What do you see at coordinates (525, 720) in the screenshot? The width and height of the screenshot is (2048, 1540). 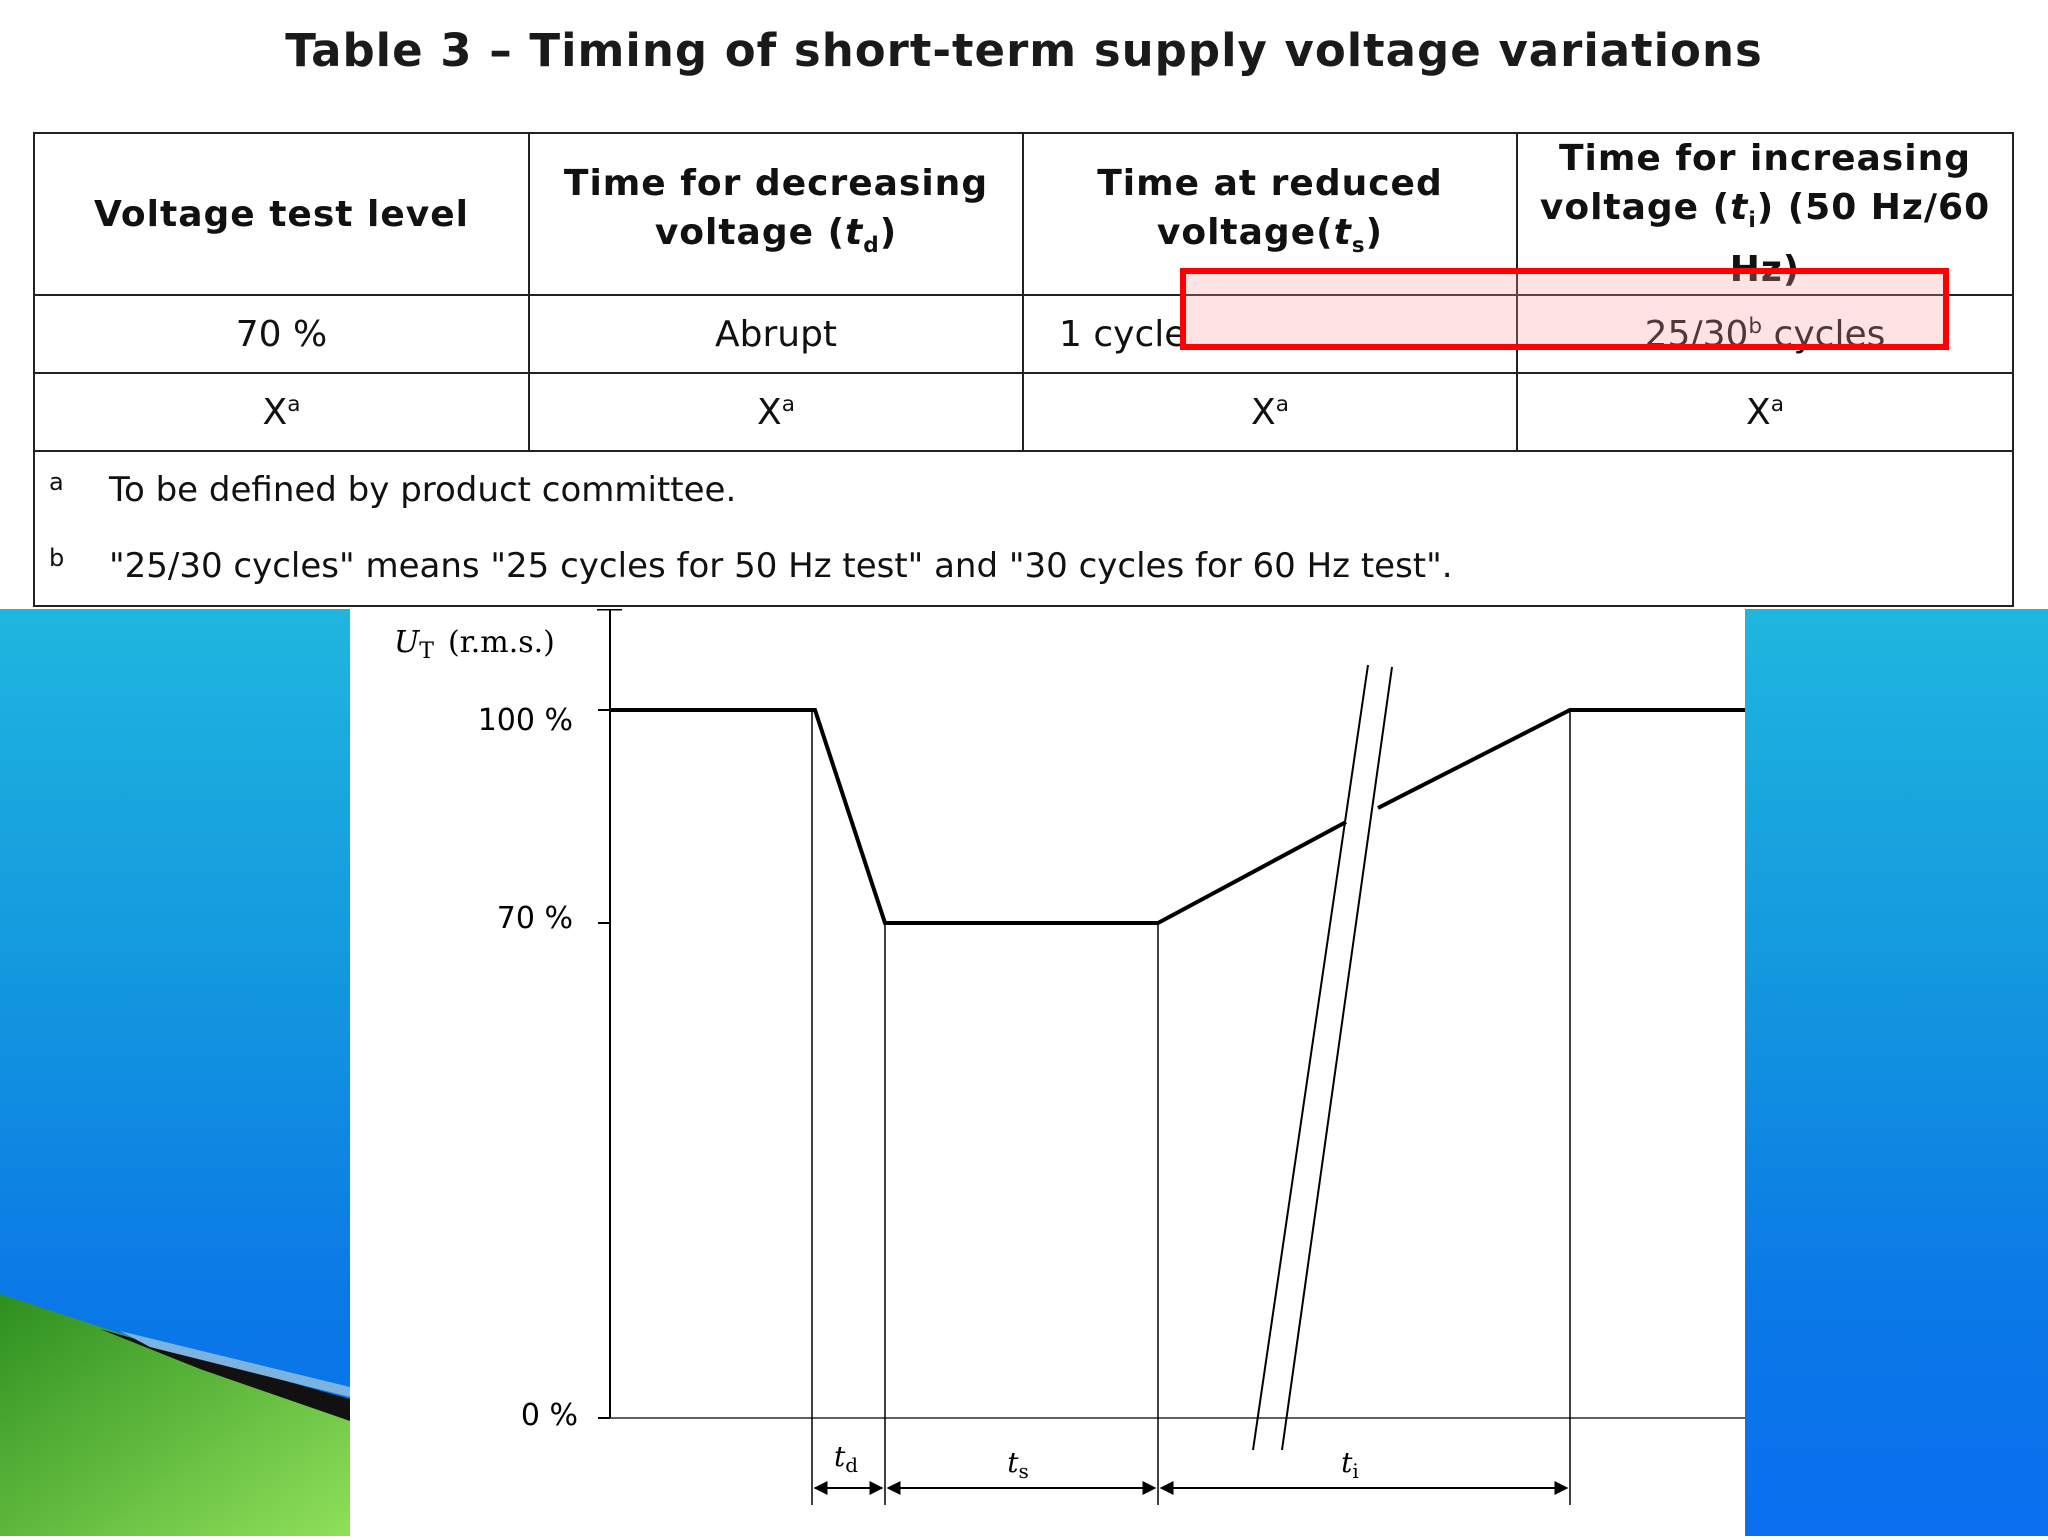 I see `level-label-100: 100 %` at bounding box center [525, 720].